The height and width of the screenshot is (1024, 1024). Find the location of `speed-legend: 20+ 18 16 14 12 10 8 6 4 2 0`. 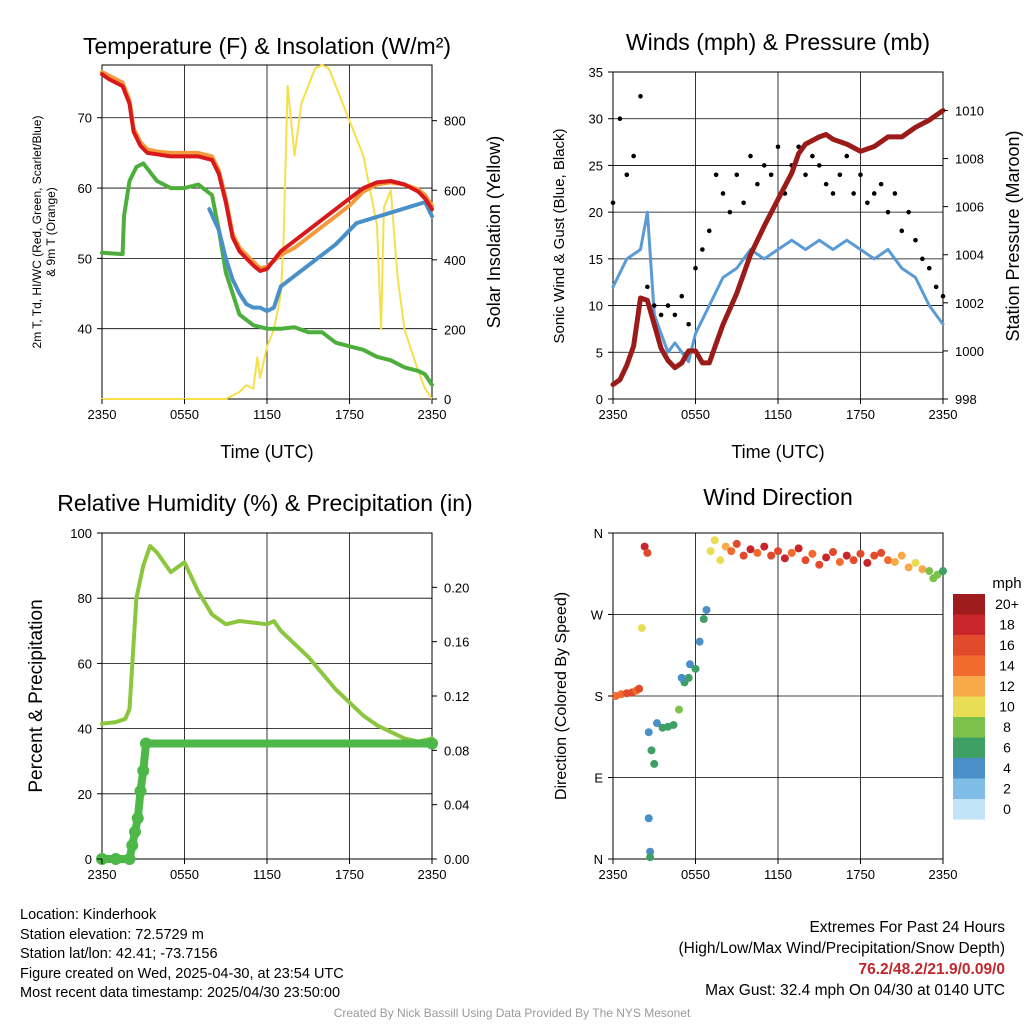

speed-legend: 20+ 18 16 14 12 10 8 6 4 2 0 is located at coordinates (986, 707).